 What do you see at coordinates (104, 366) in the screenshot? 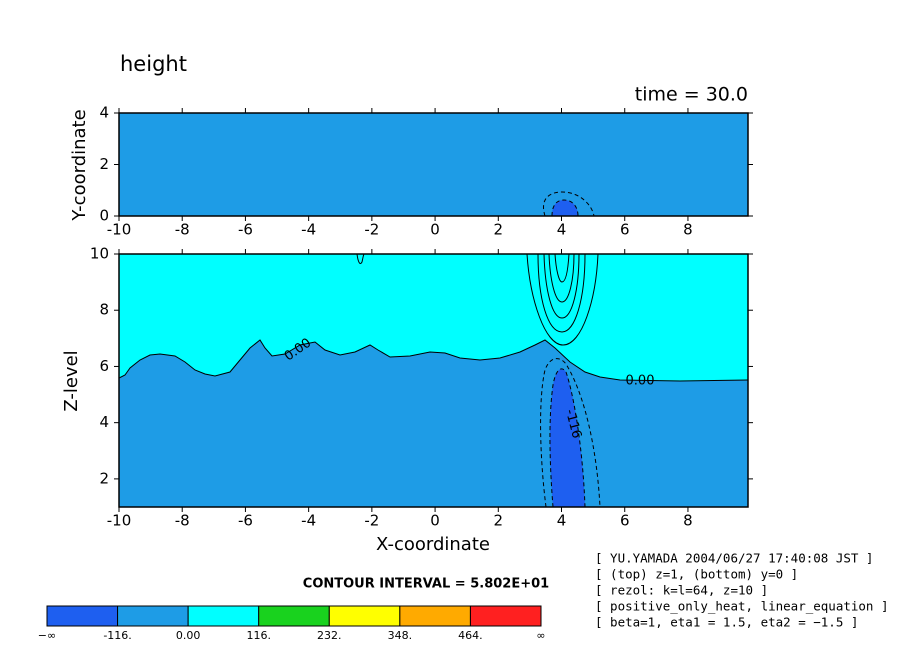
I see `y-tick-label: 6` at bounding box center [104, 366].